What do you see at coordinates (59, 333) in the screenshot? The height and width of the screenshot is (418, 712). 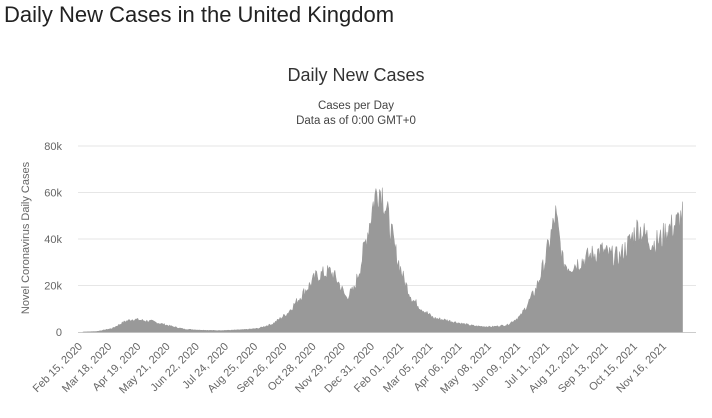 I see `y-tick-label: 0` at bounding box center [59, 333].